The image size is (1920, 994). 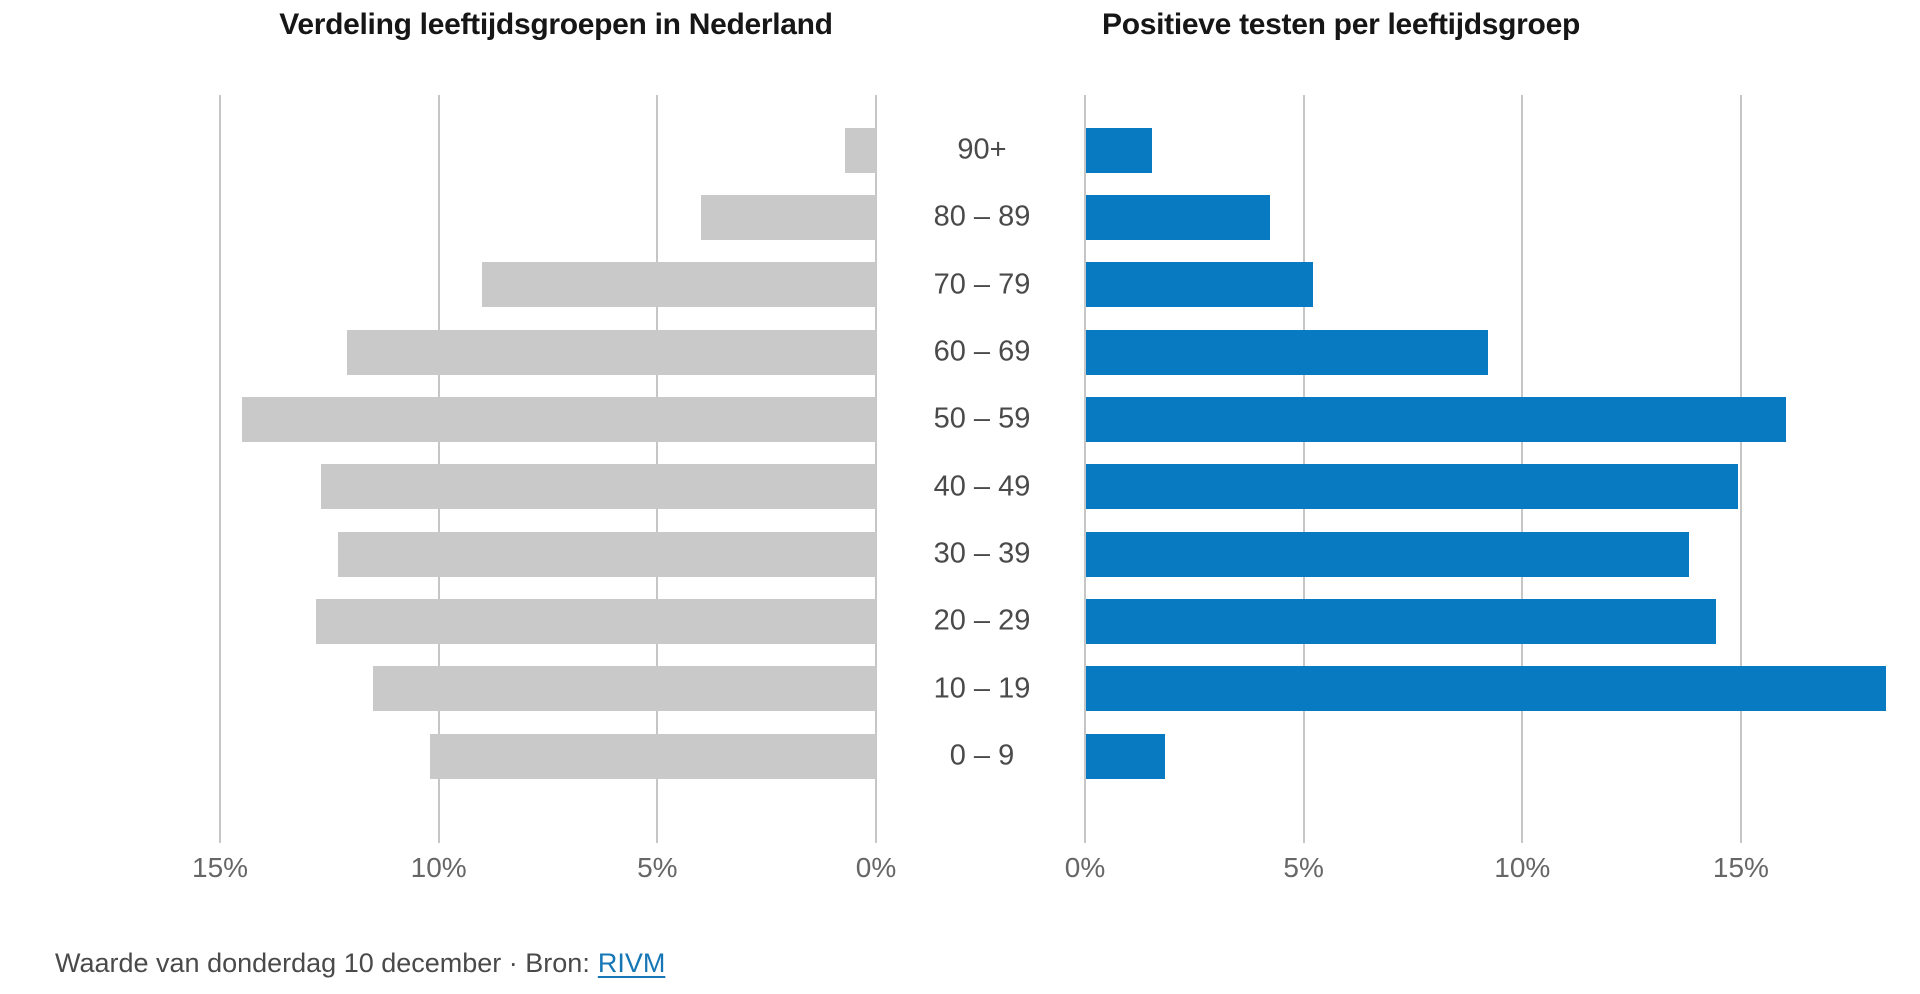 I want to click on age-group-label: 70 – 79, so click(x=982, y=284).